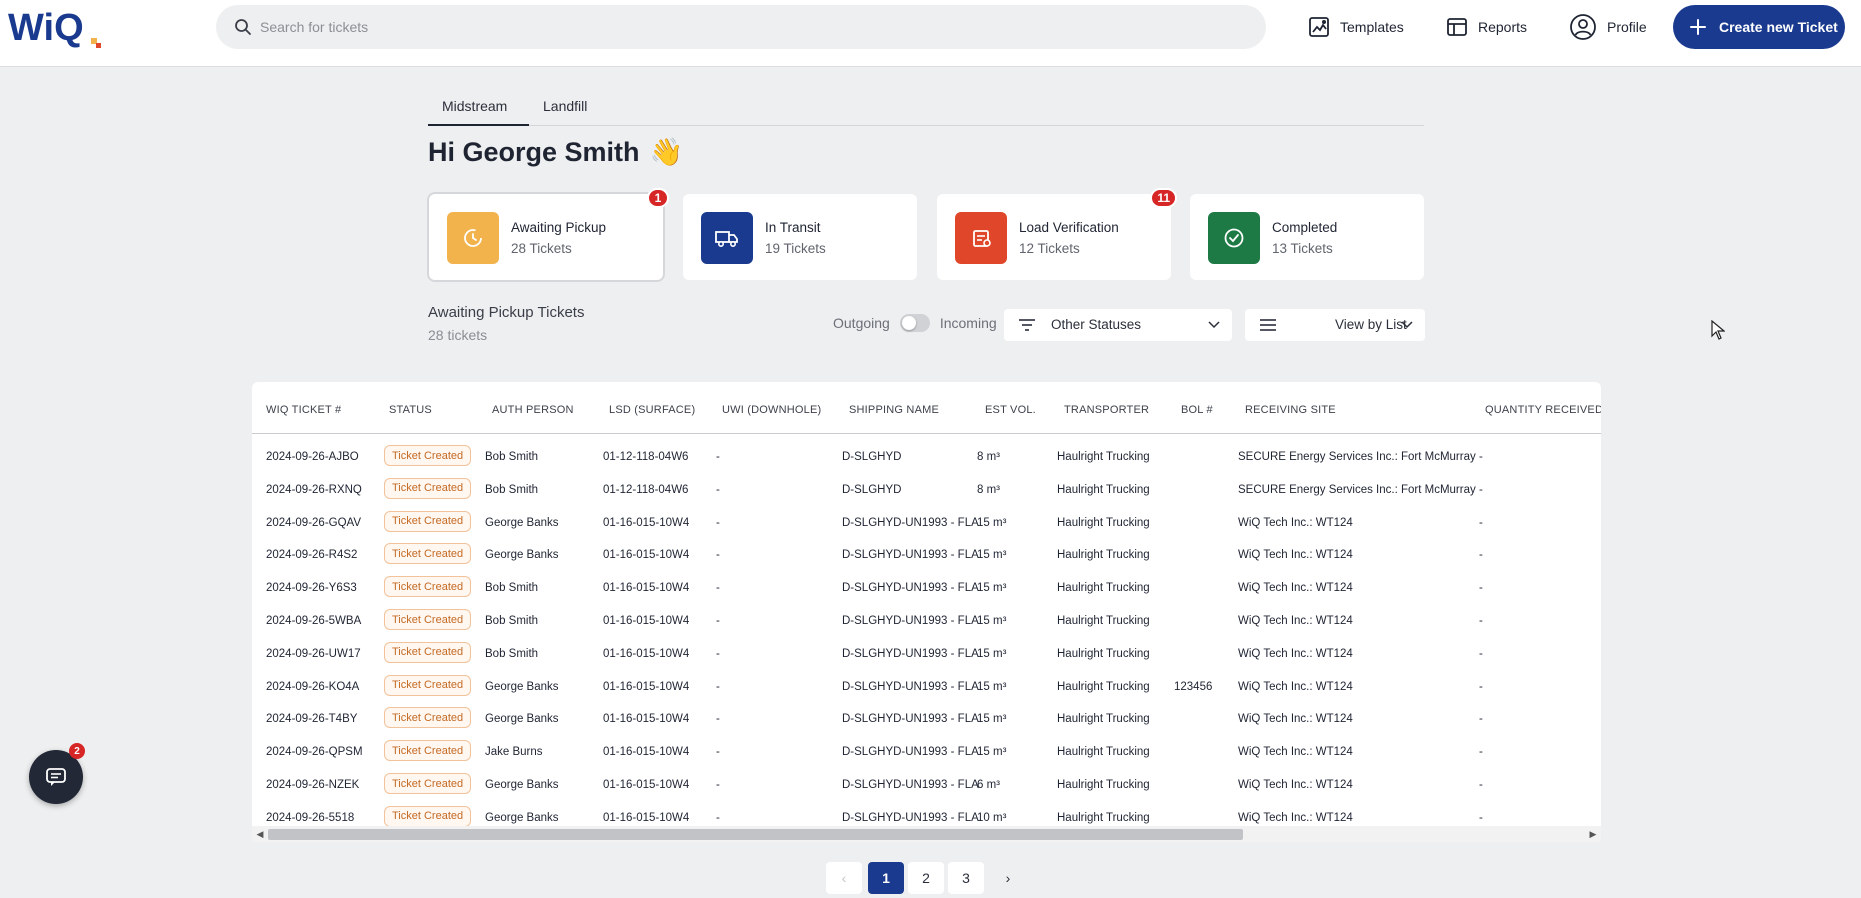 The width and height of the screenshot is (1861, 898). What do you see at coordinates (966, 878) in the screenshot?
I see `page-3-button: 3` at bounding box center [966, 878].